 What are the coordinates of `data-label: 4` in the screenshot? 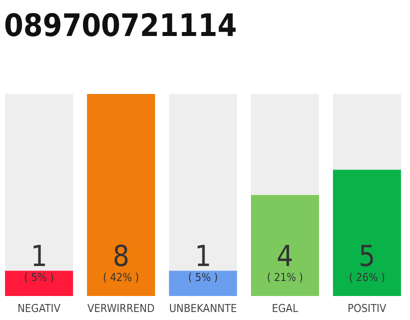 It's located at (285, 256).